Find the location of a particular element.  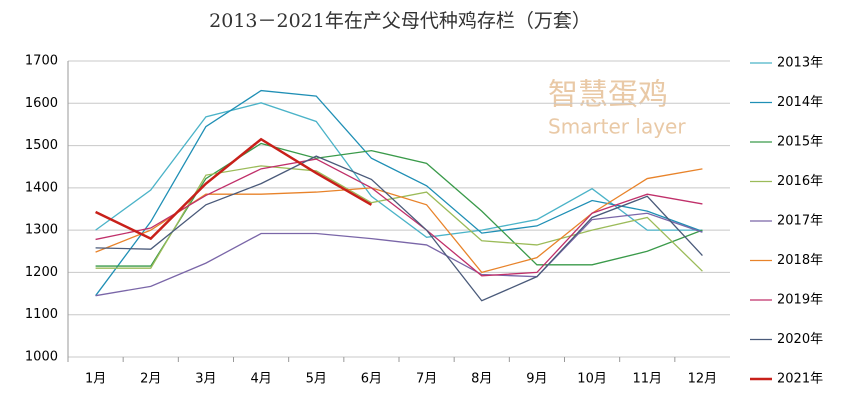

x-tick-label: 8月 is located at coordinates (481, 379).